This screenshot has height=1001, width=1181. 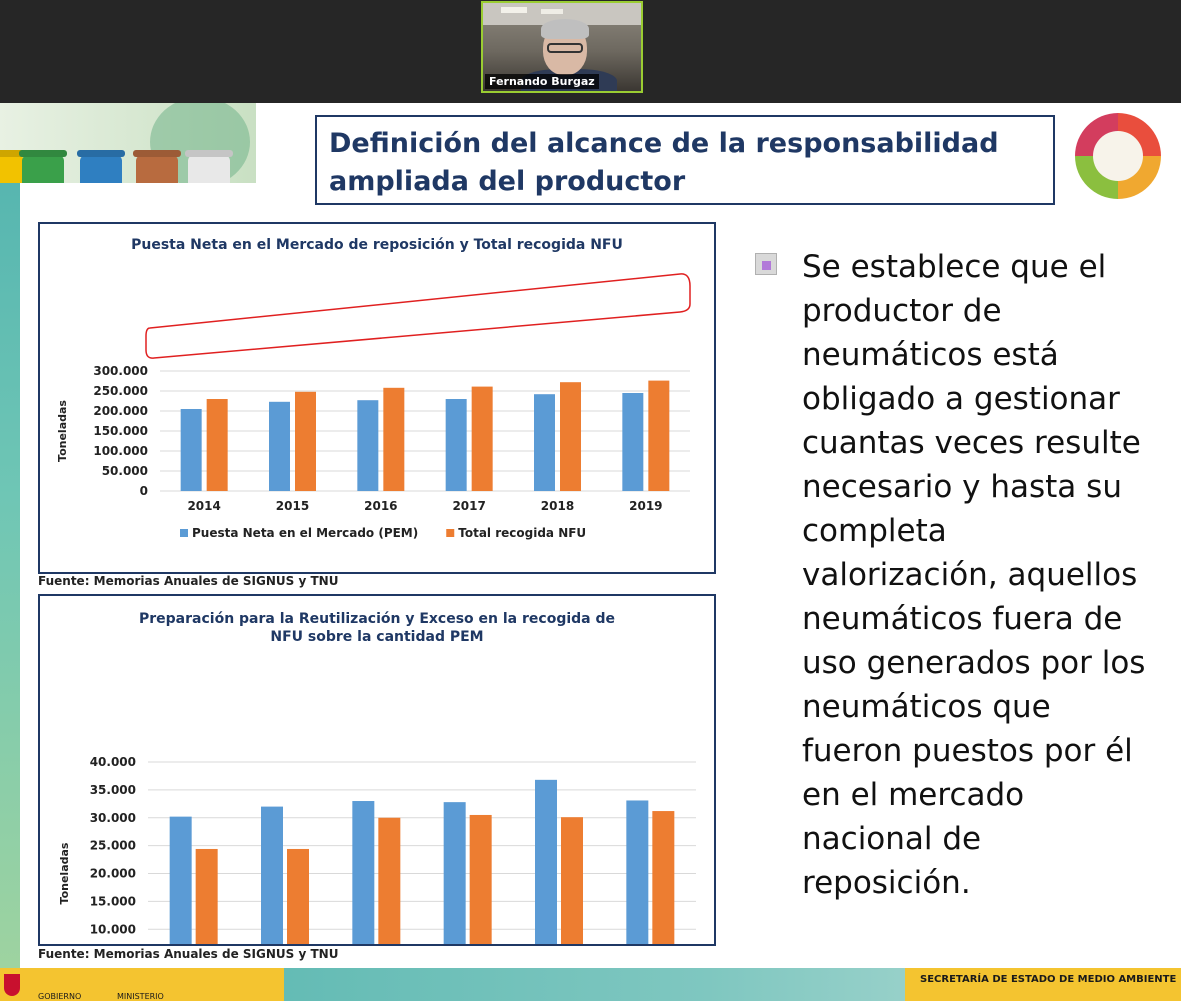 What do you see at coordinates (967, 751) in the screenshot?
I see `bullet-text-line: fueron puestos por él` at bounding box center [967, 751].